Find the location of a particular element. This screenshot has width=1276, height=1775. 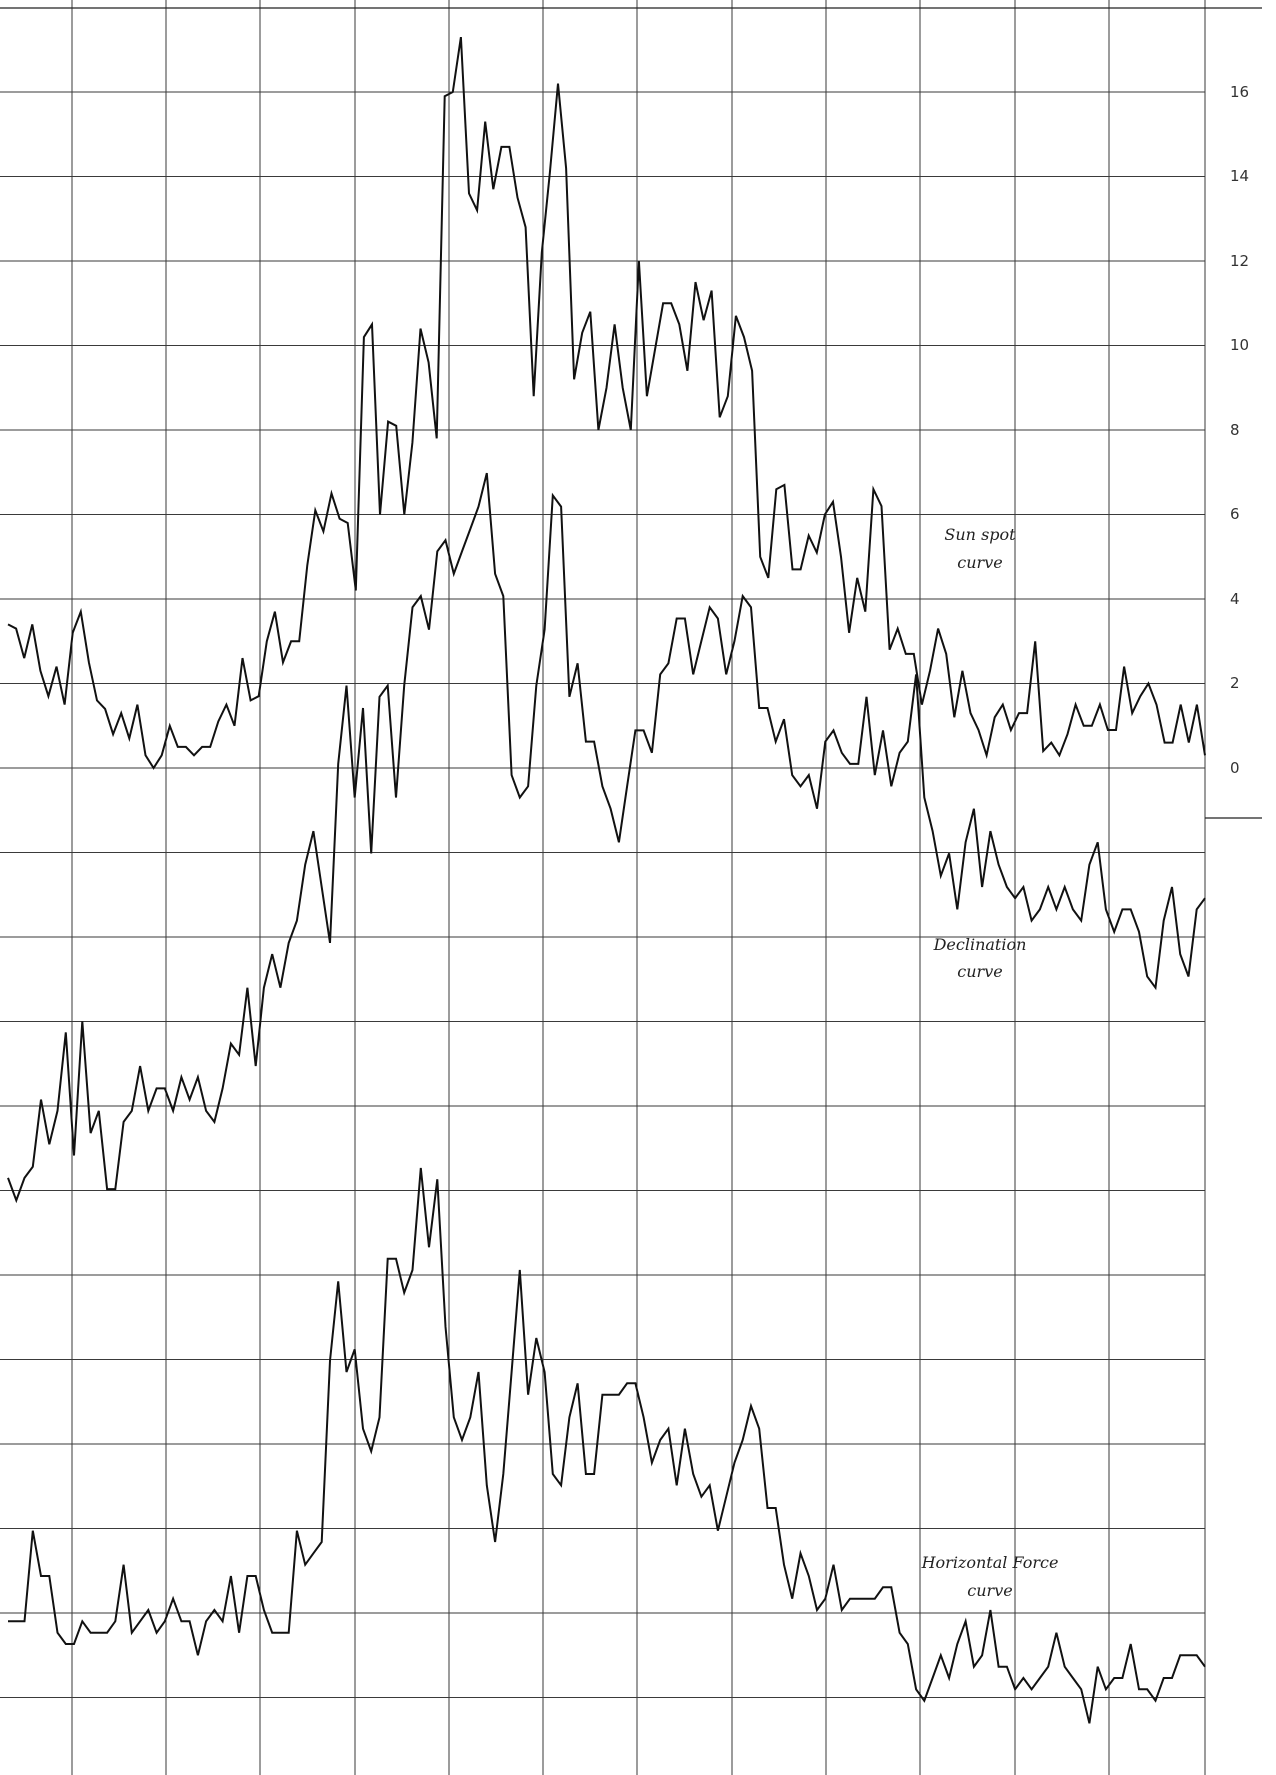

y-tick-label: 10 is located at coordinates (1239, 345).